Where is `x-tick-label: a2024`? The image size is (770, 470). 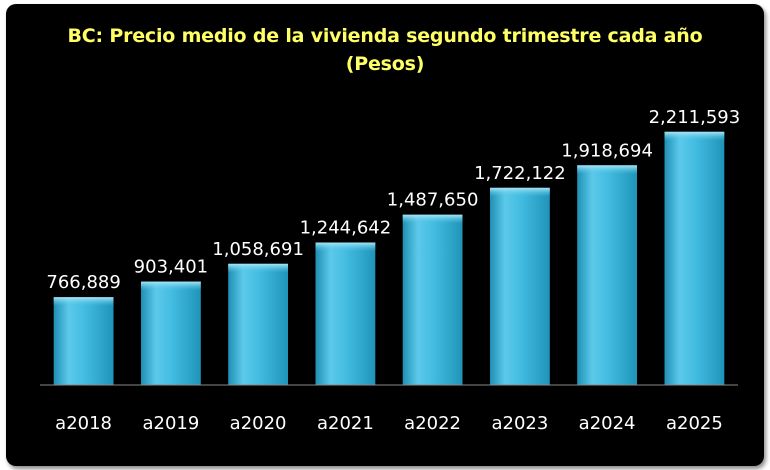 x-tick-label: a2024 is located at coordinates (607, 423).